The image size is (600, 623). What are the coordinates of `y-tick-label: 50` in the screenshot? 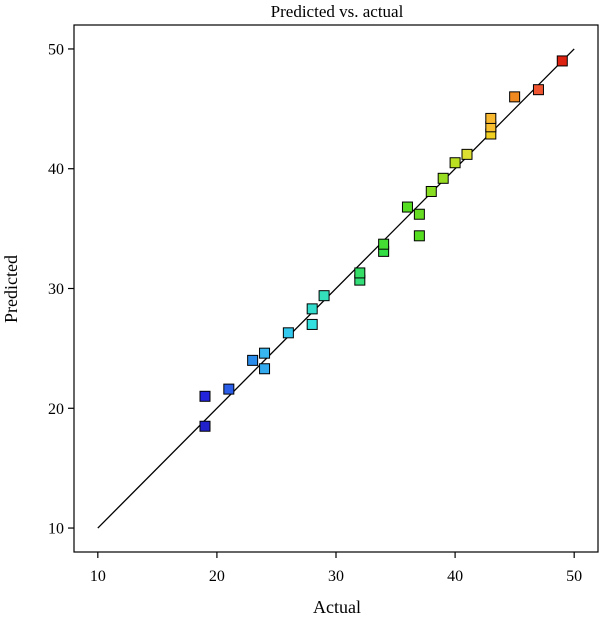 It's located at (56, 49).